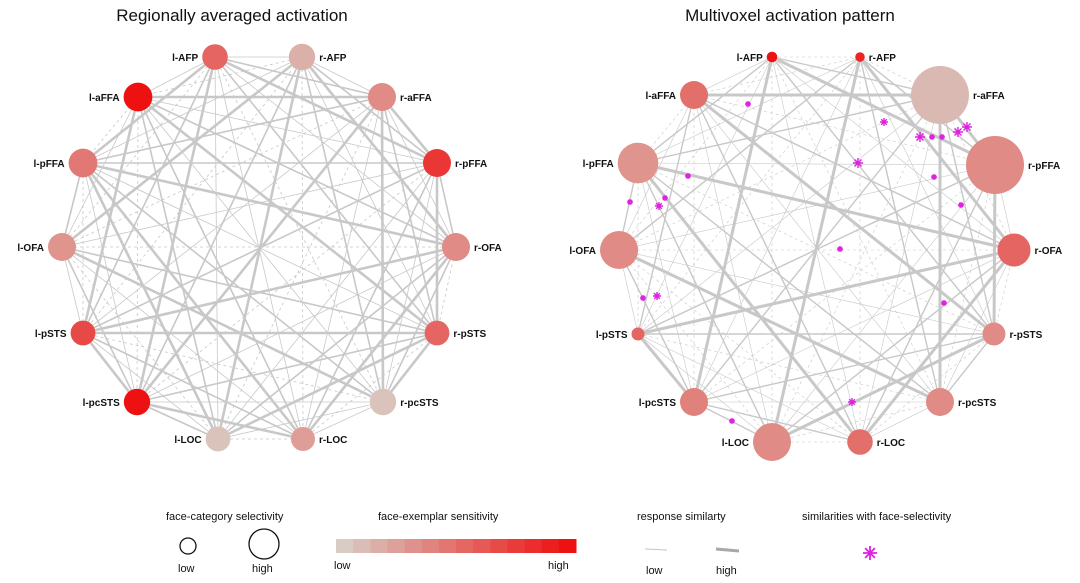 This screenshot has height=583, width=1080. What do you see at coordinates (1044, 166) in the screenshot?
I see `node-label-r-pFFA: r-pFFA` at bounding box center [1044, 166].